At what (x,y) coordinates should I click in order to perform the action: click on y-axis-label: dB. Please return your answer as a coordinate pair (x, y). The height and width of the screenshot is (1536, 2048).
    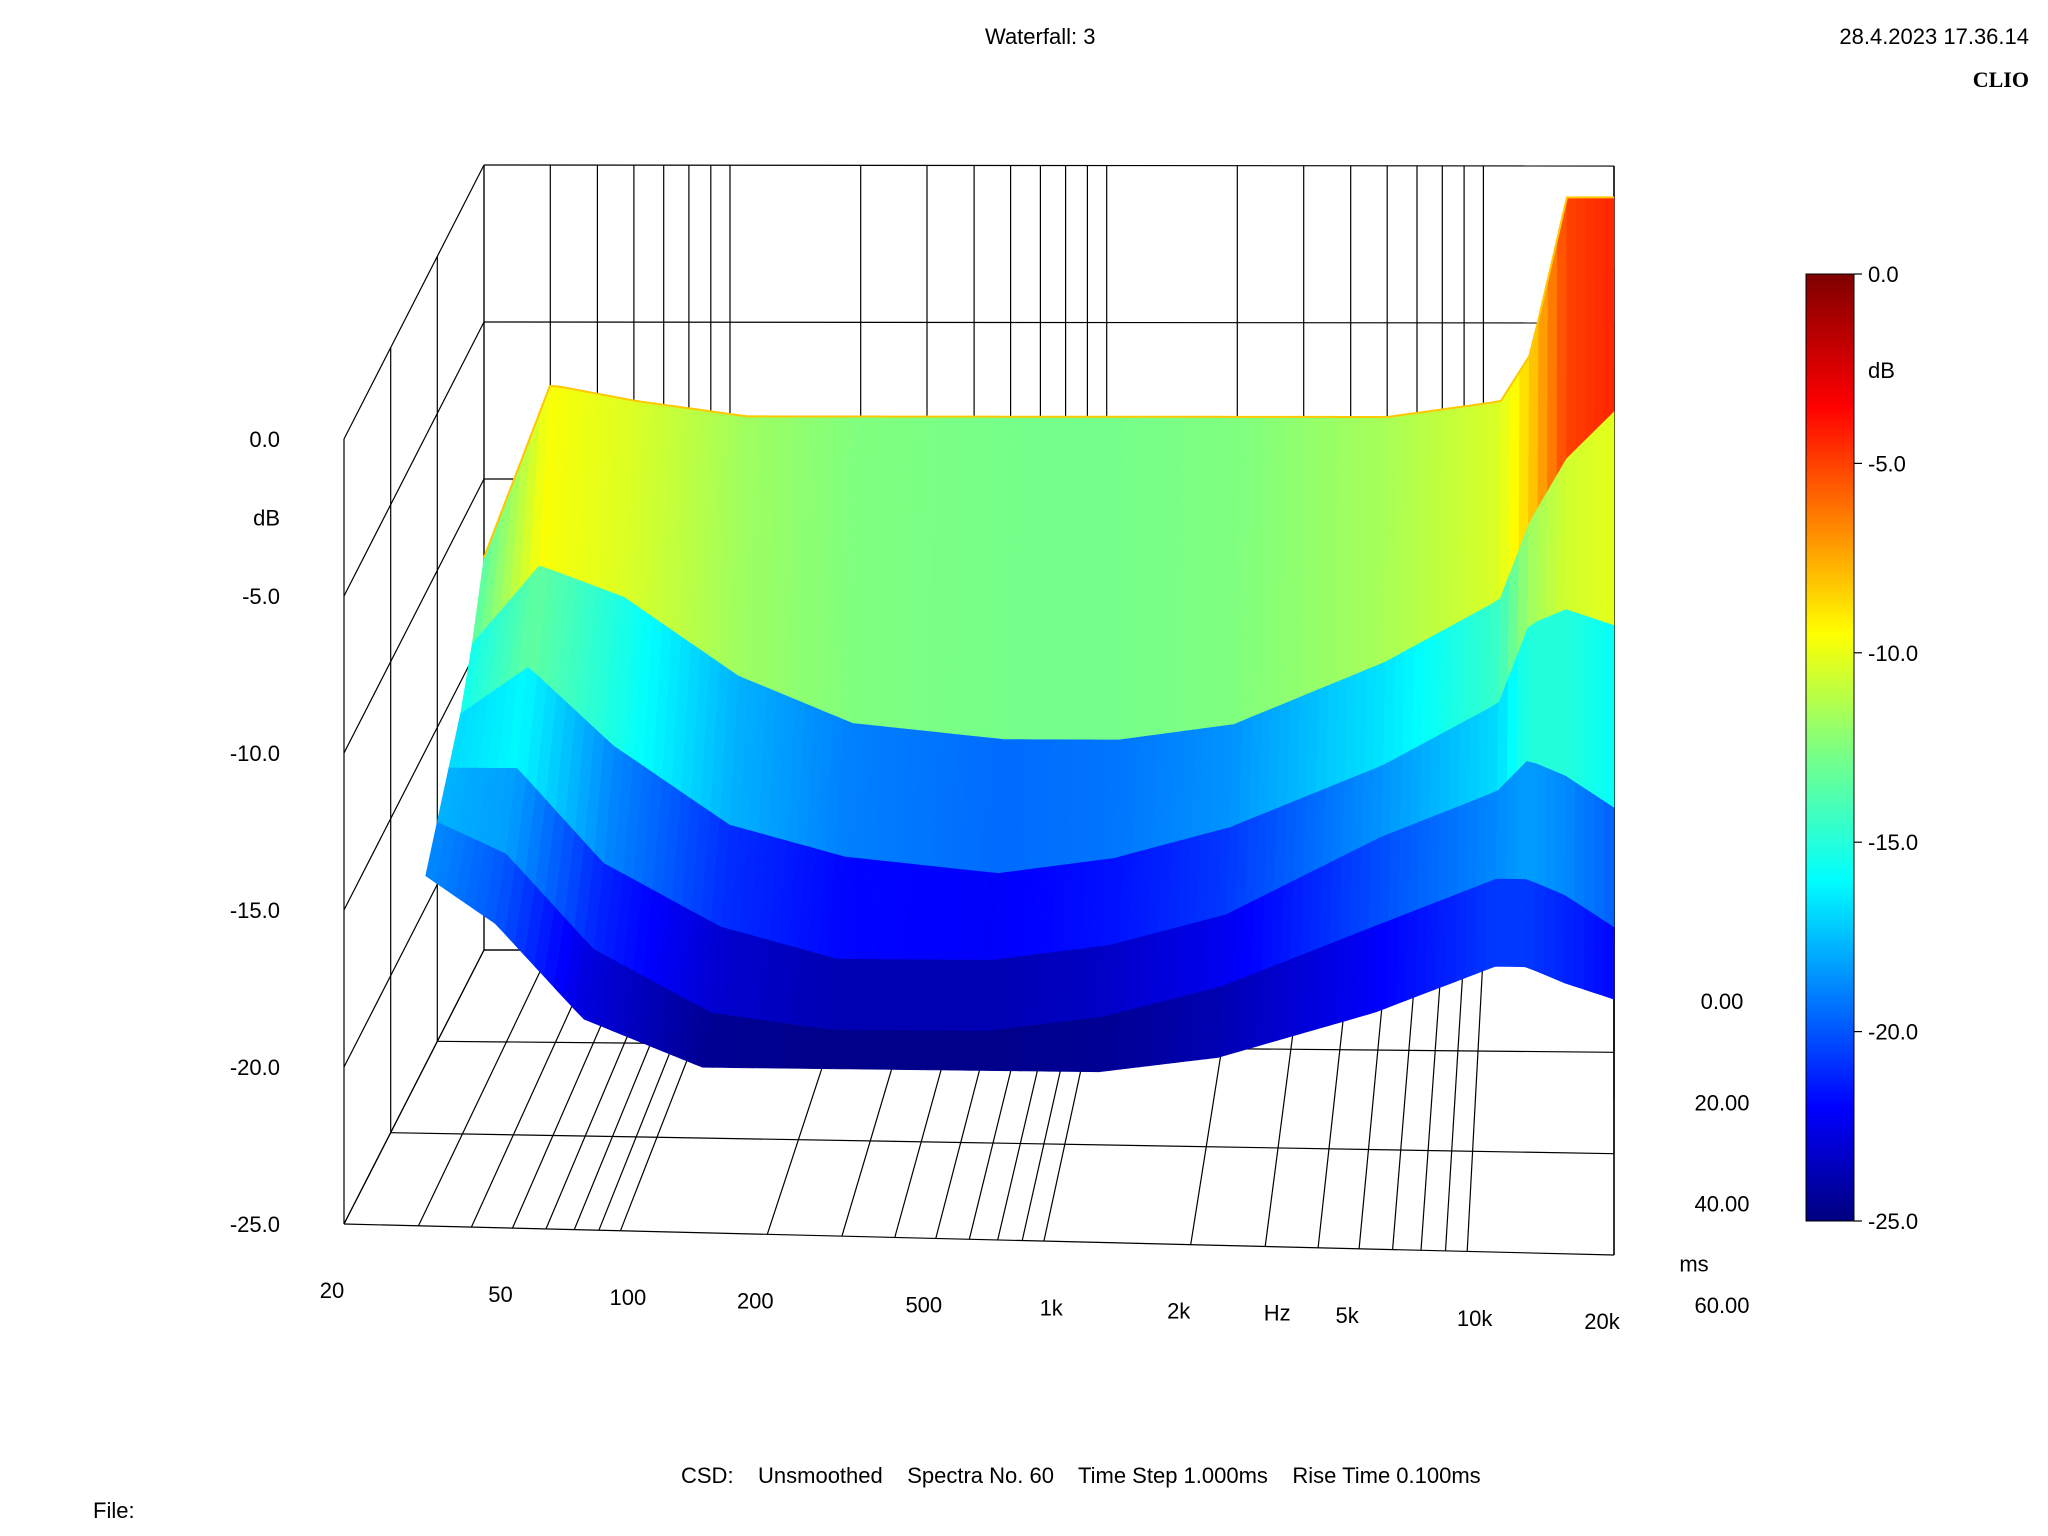
    Looking at the image, I should click on (266, 518).